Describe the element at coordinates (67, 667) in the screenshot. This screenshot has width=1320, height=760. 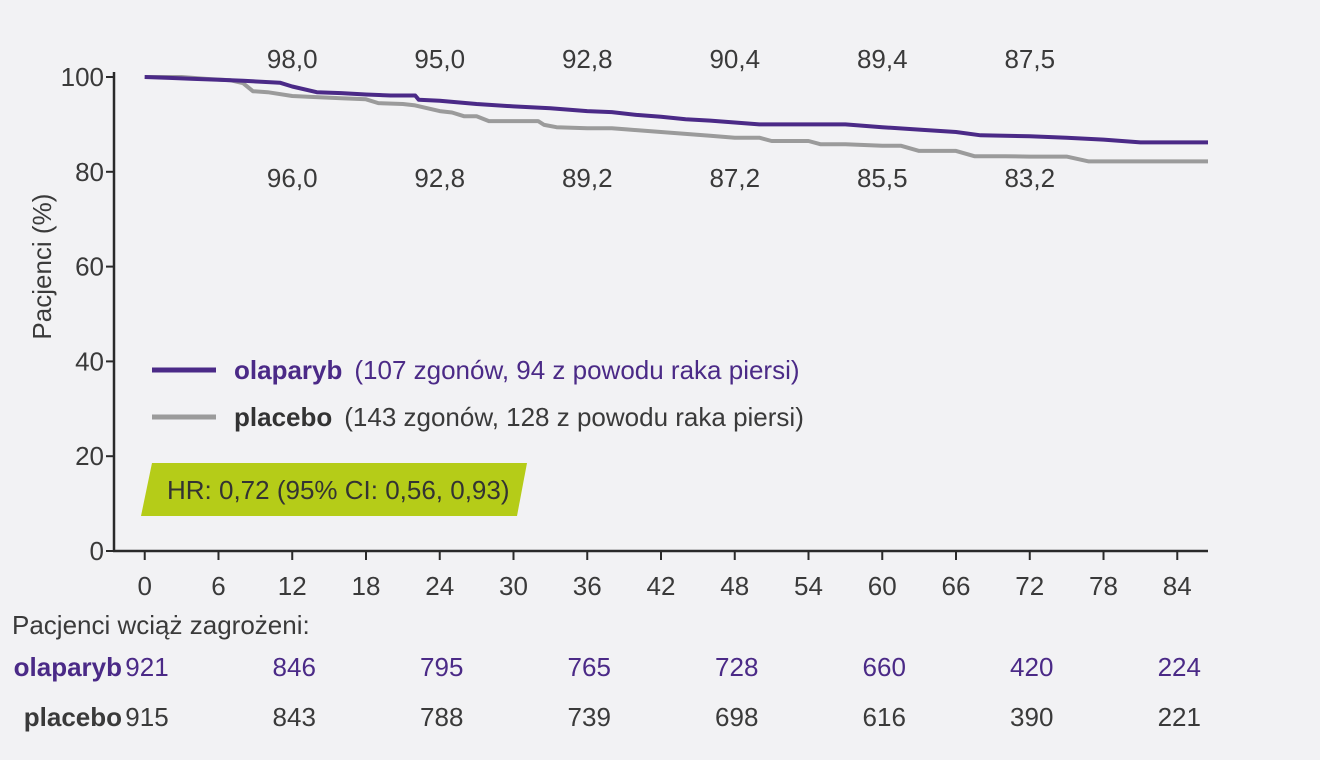
I see `risk-row-name: olaparyb` at that location.